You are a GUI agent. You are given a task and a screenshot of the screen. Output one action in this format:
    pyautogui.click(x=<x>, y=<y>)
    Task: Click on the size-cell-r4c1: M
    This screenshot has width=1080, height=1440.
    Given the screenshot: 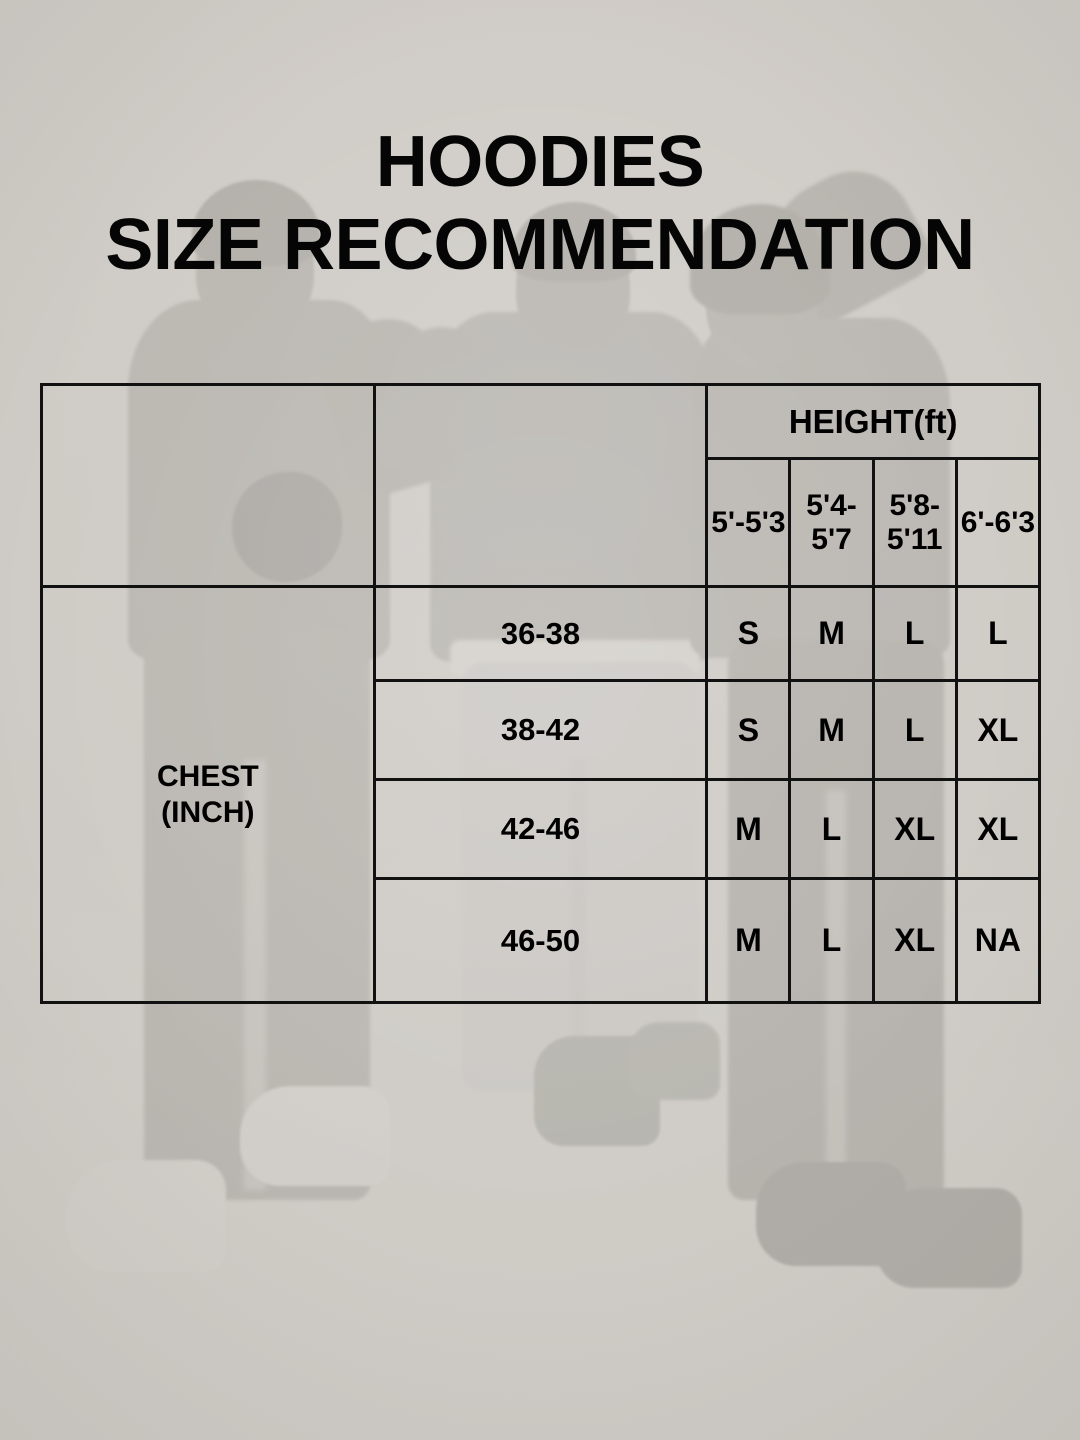 What is the action you would take?
    pyautogui.click(x=748, y=940)
    